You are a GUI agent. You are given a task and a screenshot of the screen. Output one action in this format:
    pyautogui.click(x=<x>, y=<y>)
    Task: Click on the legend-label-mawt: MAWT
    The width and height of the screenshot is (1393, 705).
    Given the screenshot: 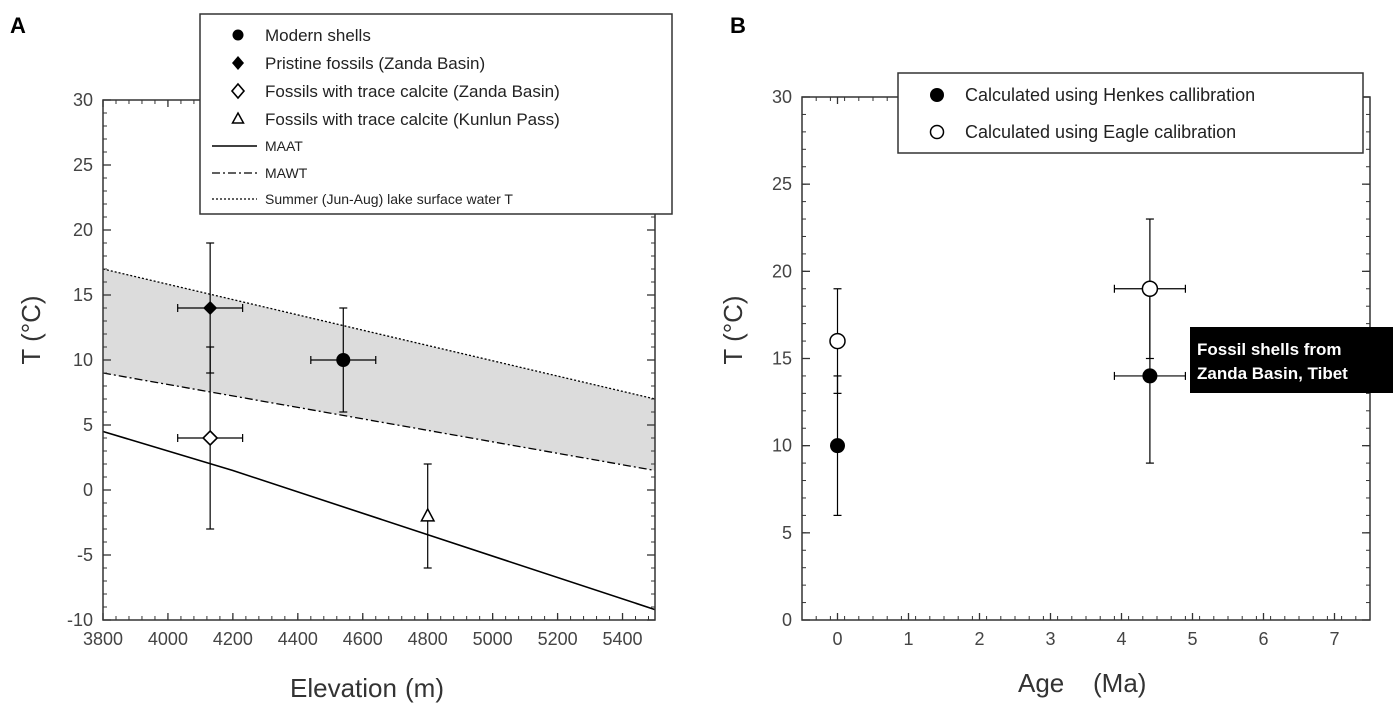 What is the action you would take?
    pyautogui.click(x=286, y=173)
    